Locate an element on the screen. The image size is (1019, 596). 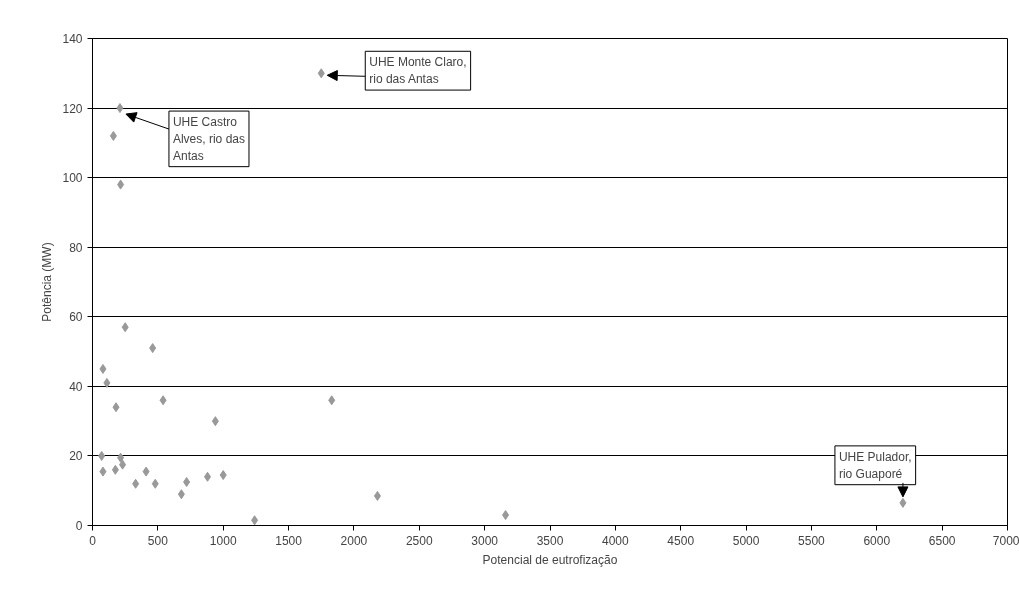
y-tick-label: 120 is located at coordinates (72, 108).